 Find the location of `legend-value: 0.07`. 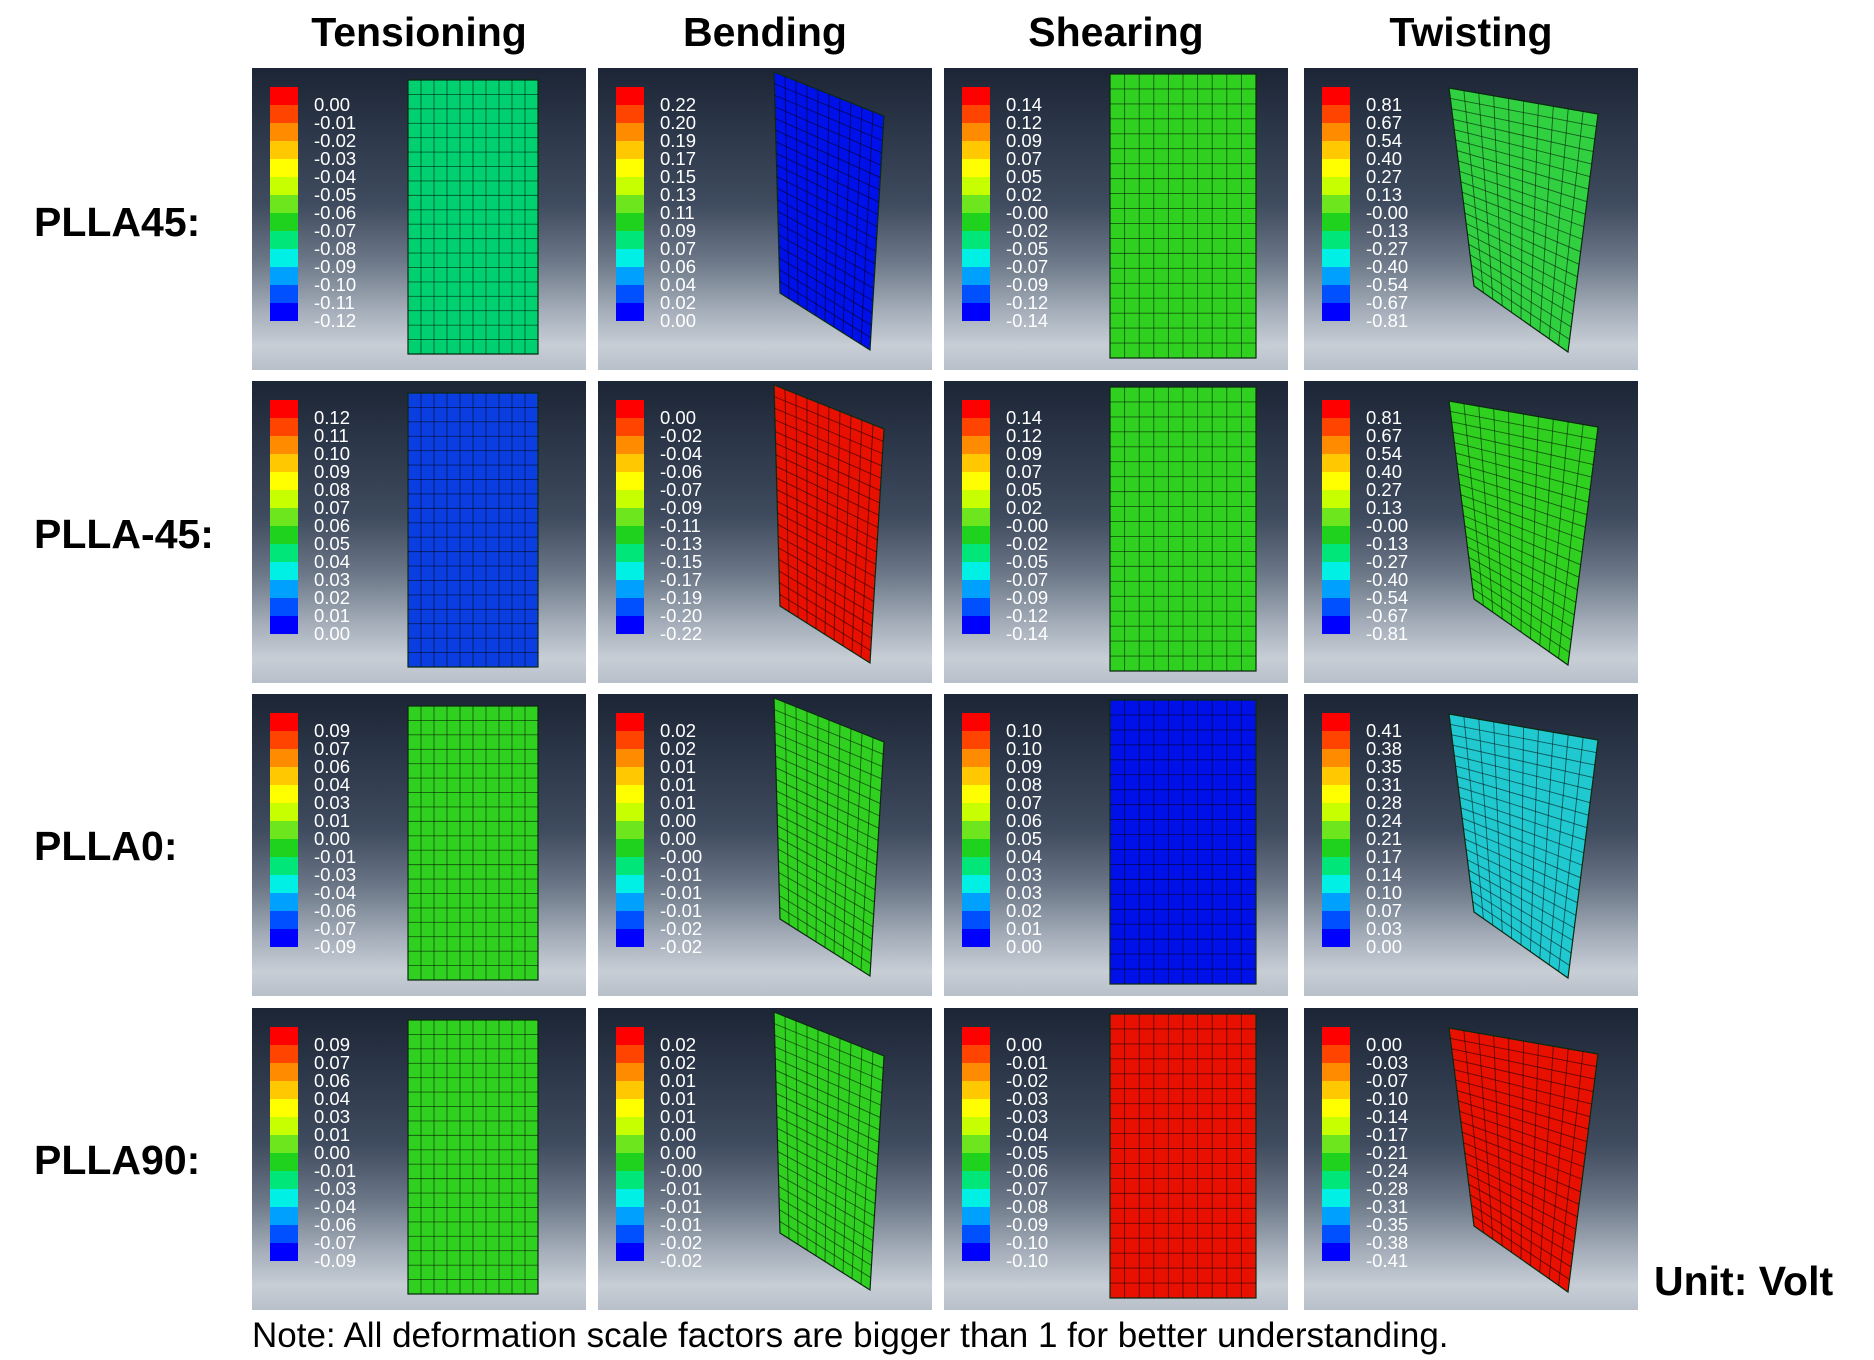

legend-value: 0.07 is located at coordinates (332, 748).